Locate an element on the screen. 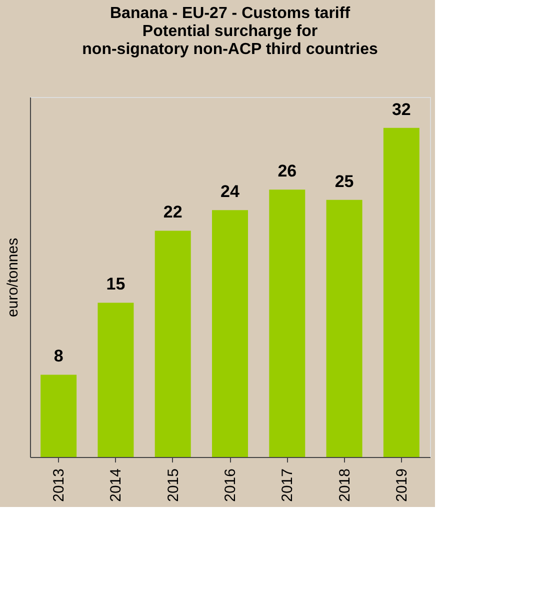 The width and height of the screenshot is (551, 608). x-tick-label: 2014 is located at coordinates (116, 485).